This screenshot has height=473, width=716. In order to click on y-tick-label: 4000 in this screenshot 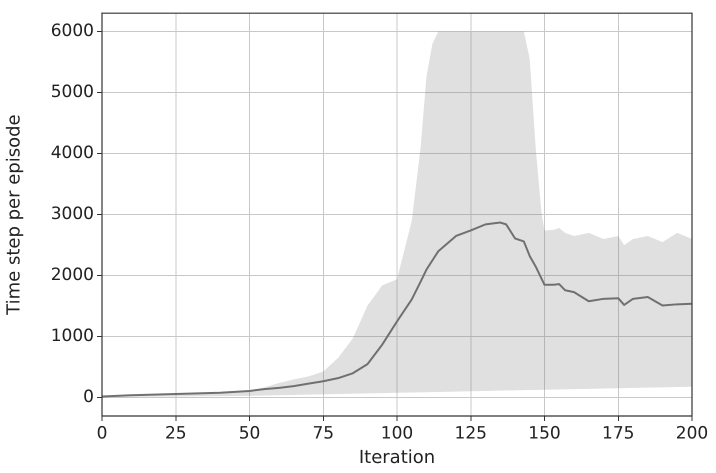, I will do `click(72, 152)`.